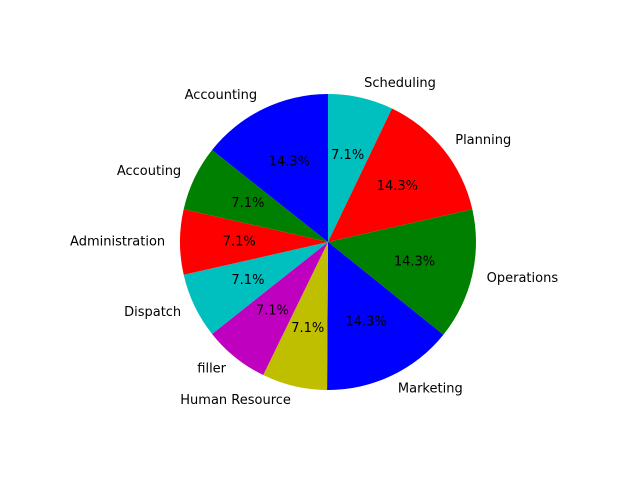 Image resolution: width=640 pixels, height=480 pixels. What do you see at coordinates (239, 242) in the screenshot?
I see `pie-percent-label-administration: 7.1%` at bounding box center [239, 242].